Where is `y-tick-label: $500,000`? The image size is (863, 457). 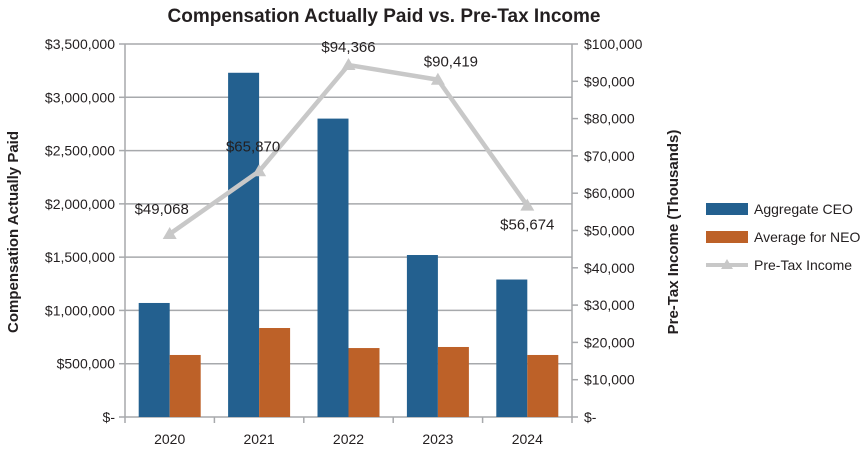 y-tick-label: $500,000 is located at coordinates (86, 364).